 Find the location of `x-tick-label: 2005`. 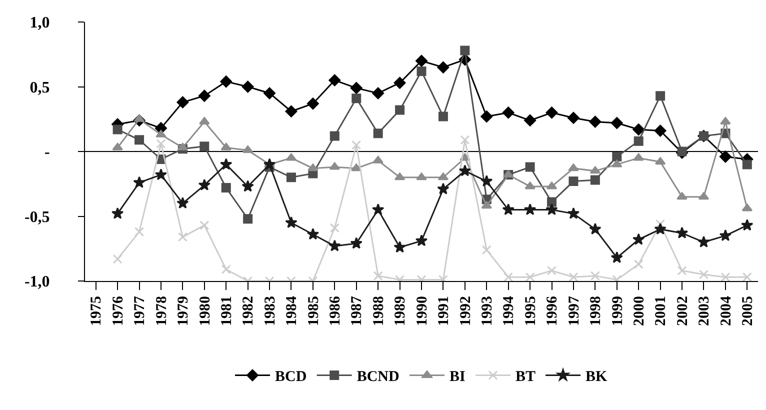

x-tick-label: 2005 is located at coordinates (748, 311).